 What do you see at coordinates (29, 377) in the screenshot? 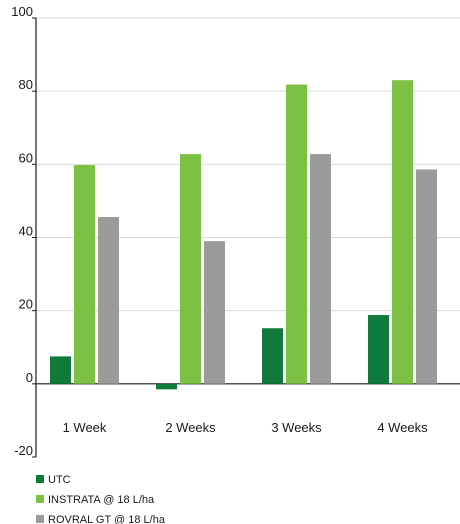
I see `y-tick-label: 0` at bounding box center [29, 377].